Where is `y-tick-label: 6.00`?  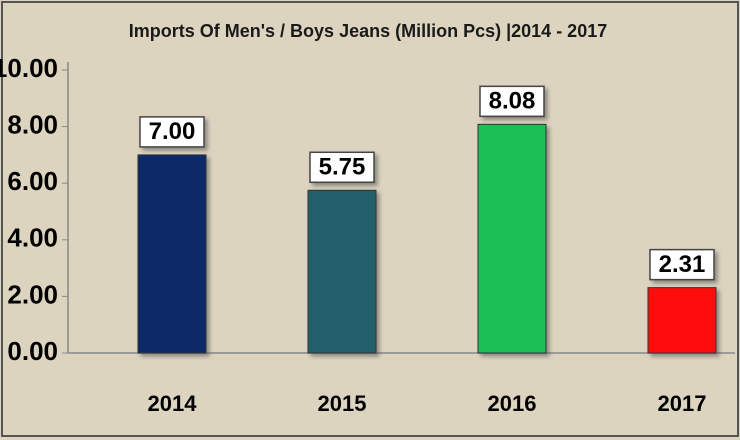
y-tick-label: 6.00 is located at coordinates (32, 181).